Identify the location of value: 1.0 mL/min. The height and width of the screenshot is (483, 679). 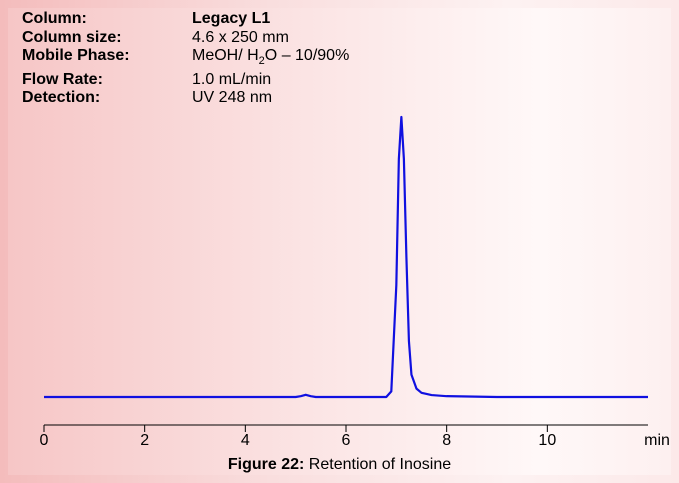
(232, 79).